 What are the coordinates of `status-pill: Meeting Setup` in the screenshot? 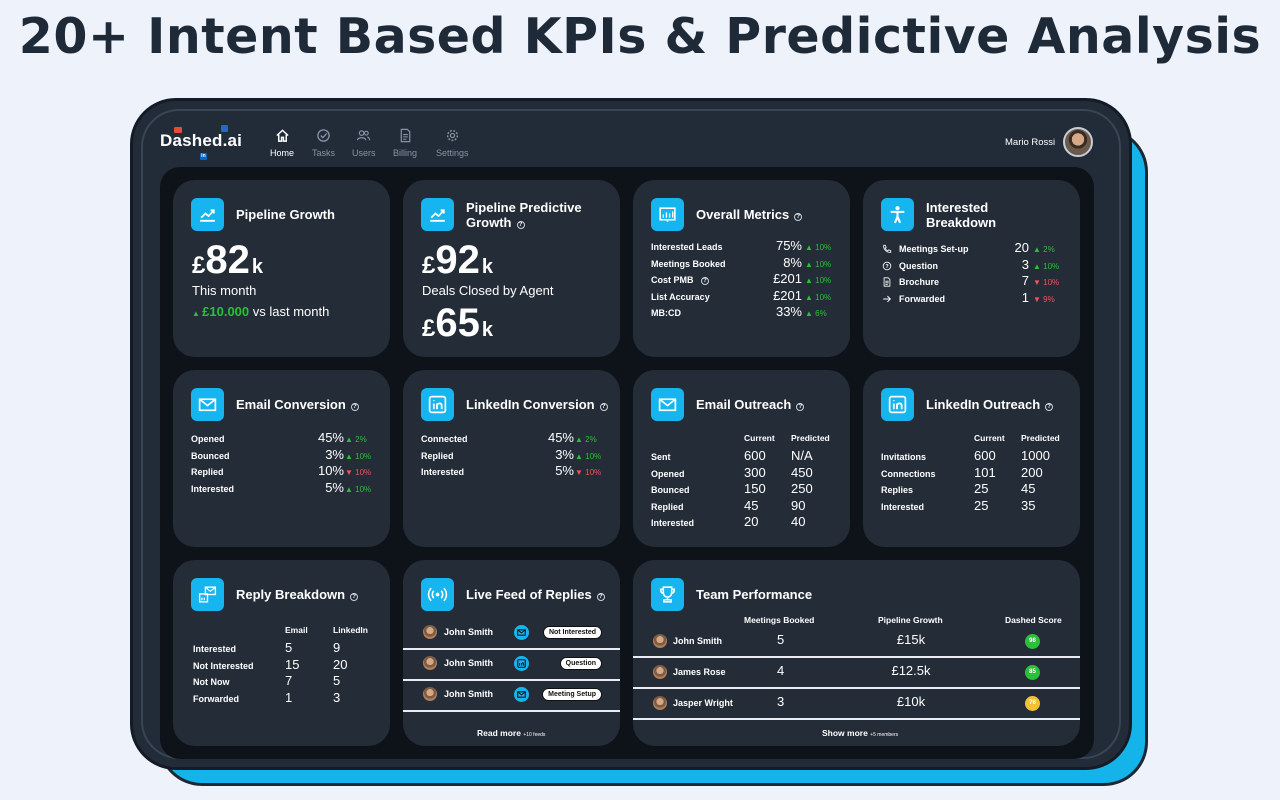 It's located at (572, 694).